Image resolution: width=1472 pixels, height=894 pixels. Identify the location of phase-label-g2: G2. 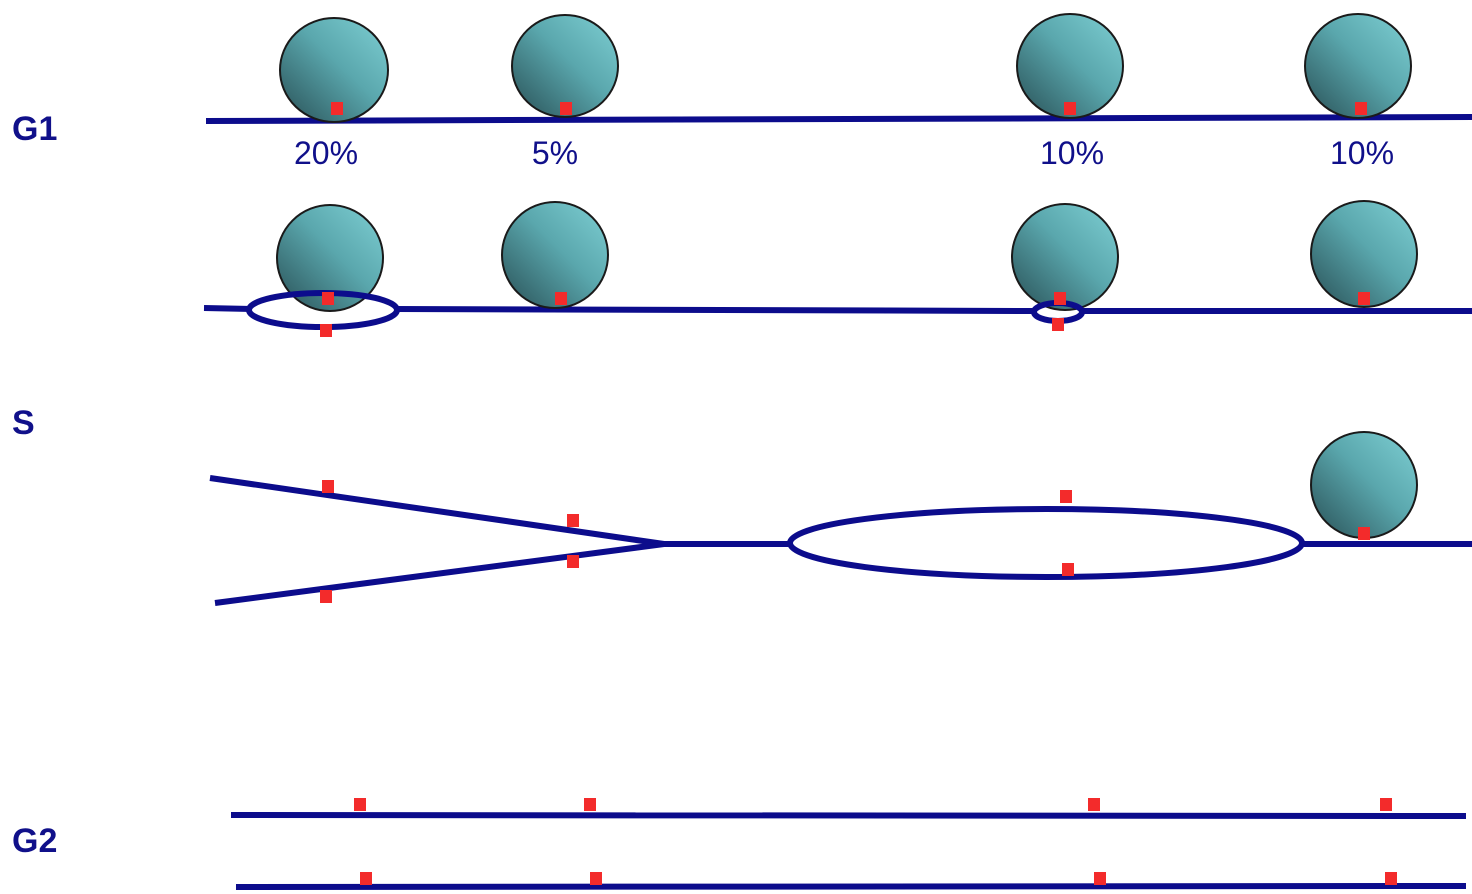
(34, 841).